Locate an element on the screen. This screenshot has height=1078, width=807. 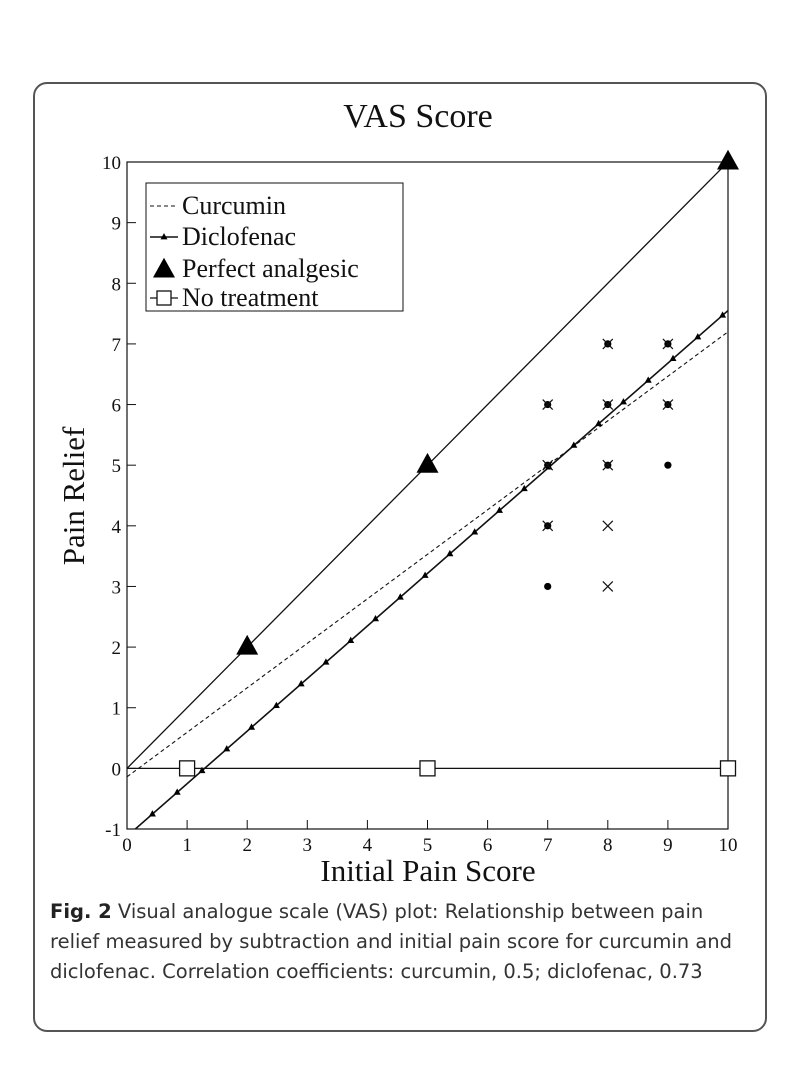
x-tick-label: 10 is located at coordinates (728, 845).